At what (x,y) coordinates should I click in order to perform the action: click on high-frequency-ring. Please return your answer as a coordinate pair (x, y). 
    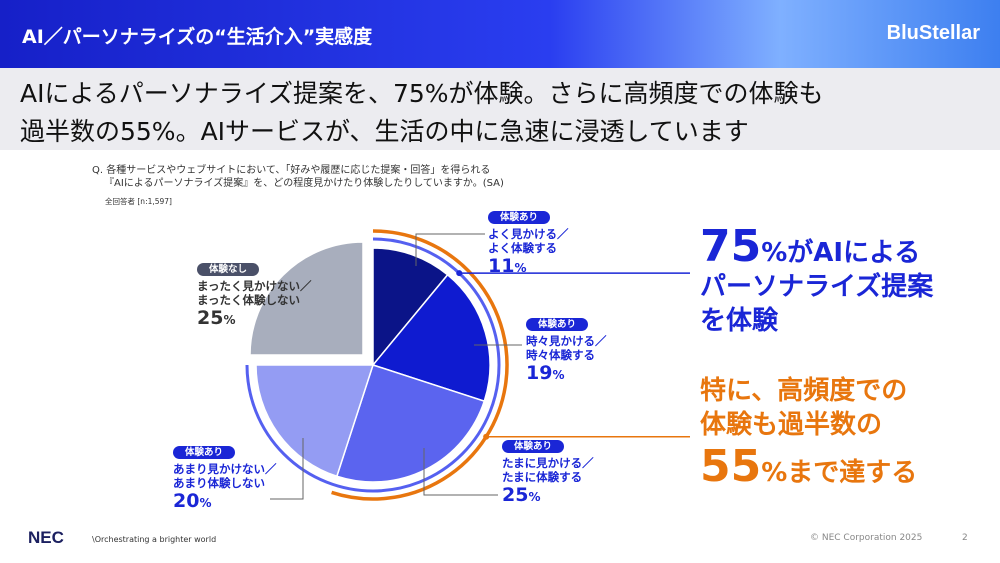
    Looking at the image, I should click on (420, 365).